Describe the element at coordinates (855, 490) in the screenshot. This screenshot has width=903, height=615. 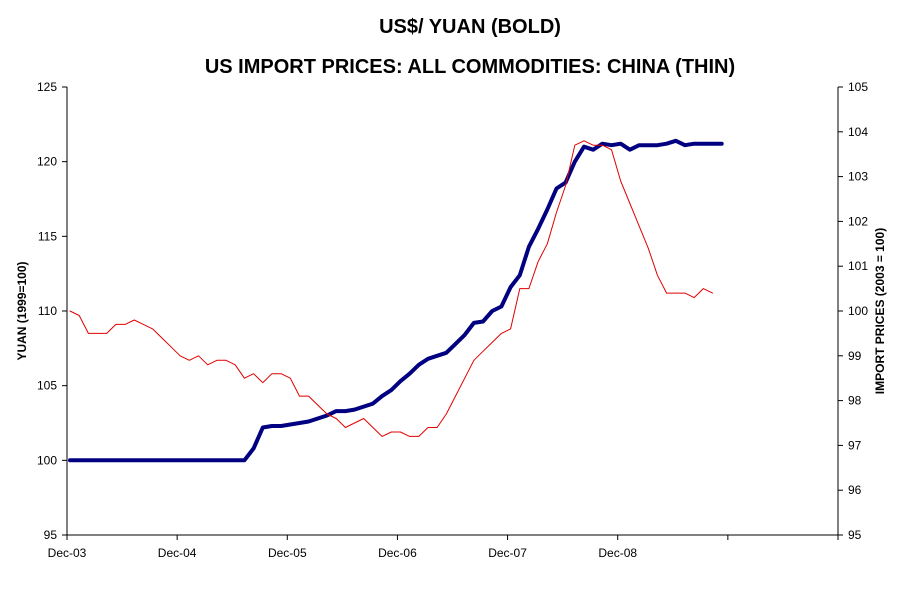
I see `right-tick-label: 96` at that location.